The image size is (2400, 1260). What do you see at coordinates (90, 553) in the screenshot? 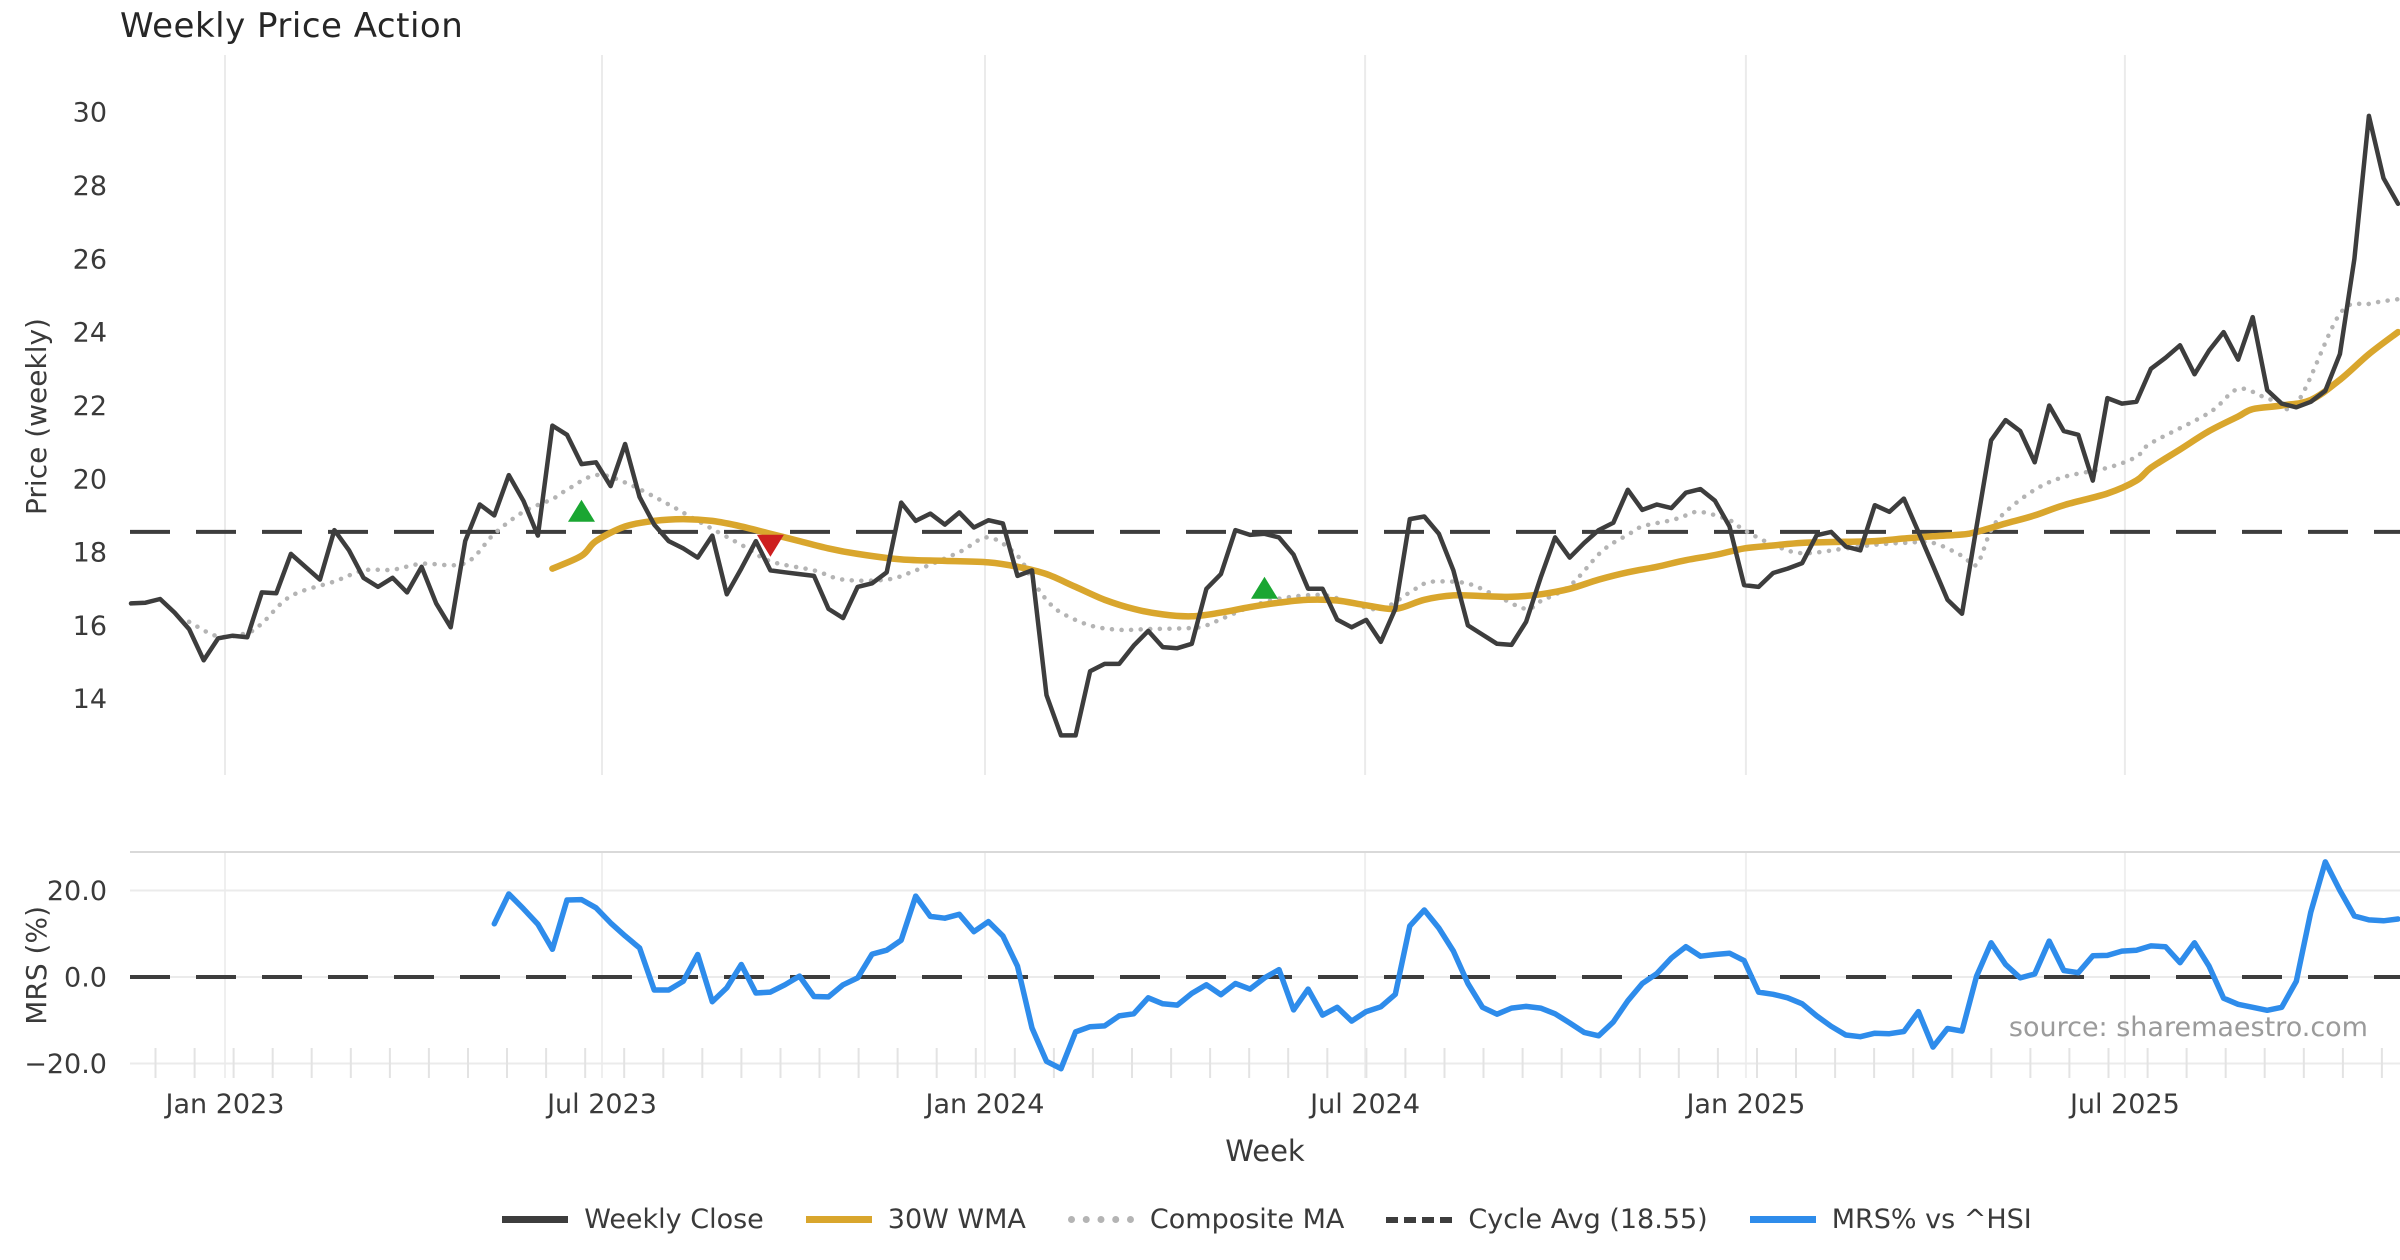
I see `price-tick-label: 18` at bounding box center [90, 553].